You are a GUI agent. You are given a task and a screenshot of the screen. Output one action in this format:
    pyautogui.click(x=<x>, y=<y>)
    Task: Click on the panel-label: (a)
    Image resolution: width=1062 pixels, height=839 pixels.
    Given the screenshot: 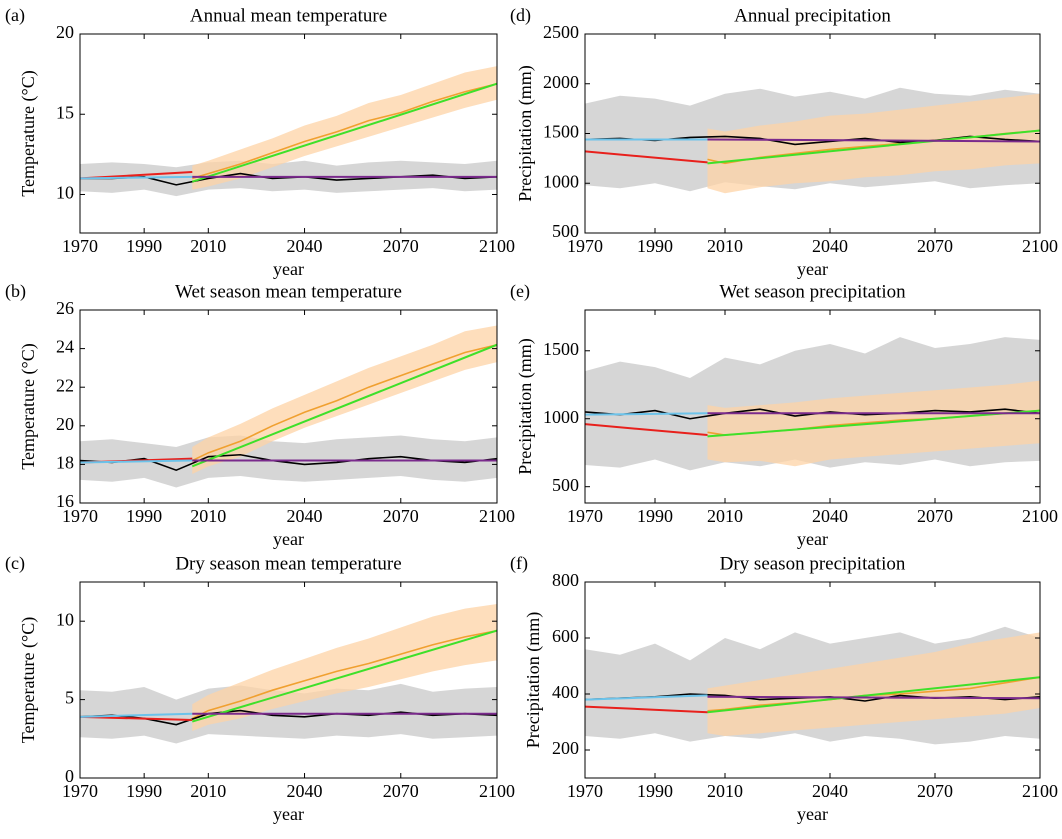 What is the action you would take?
    pyautogui.click(x=15, y=15)
    